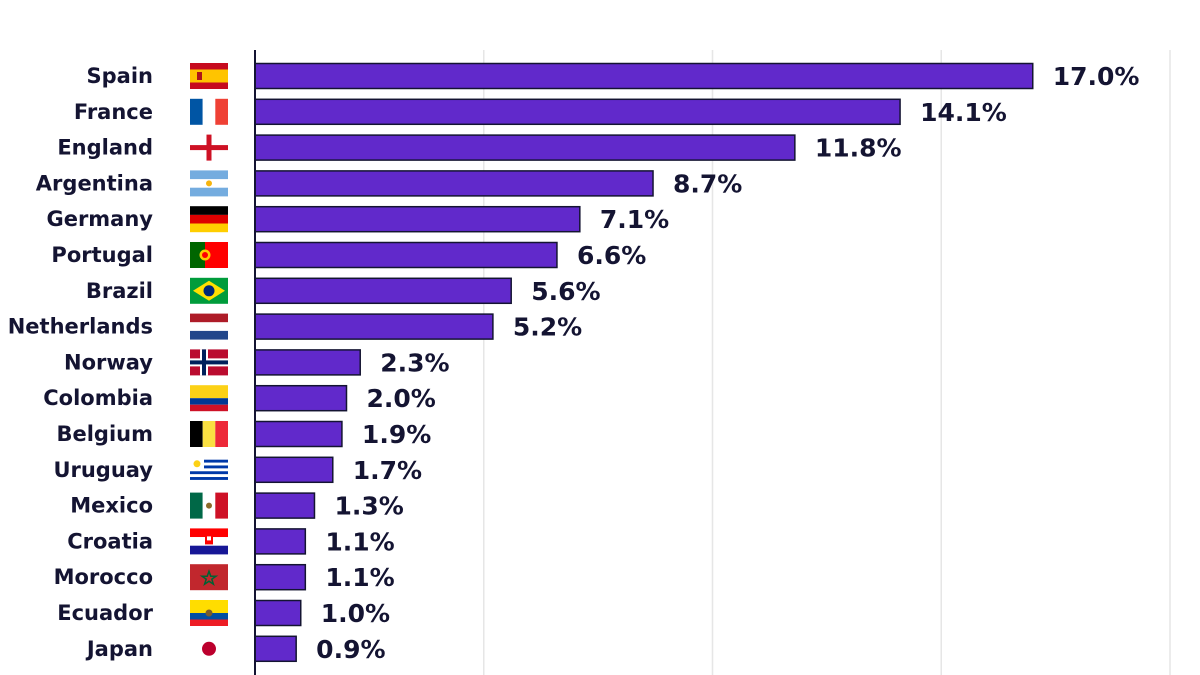  Describe the element at coordinates (209, 183) in the screenshot. I see `argentina-flag-icon` at that location.